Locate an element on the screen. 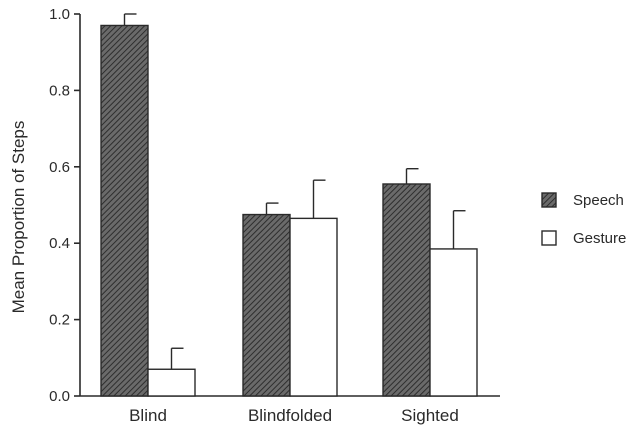 The width and height of the screenshot is (639, 430). bar-gesture-sighted is located at coordinates (453, 322).